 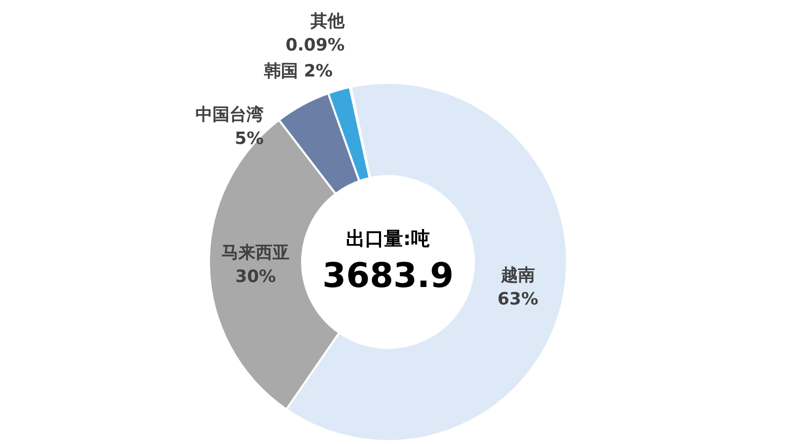 I want to click on data-label: 5%, so click(x=249, y=139).